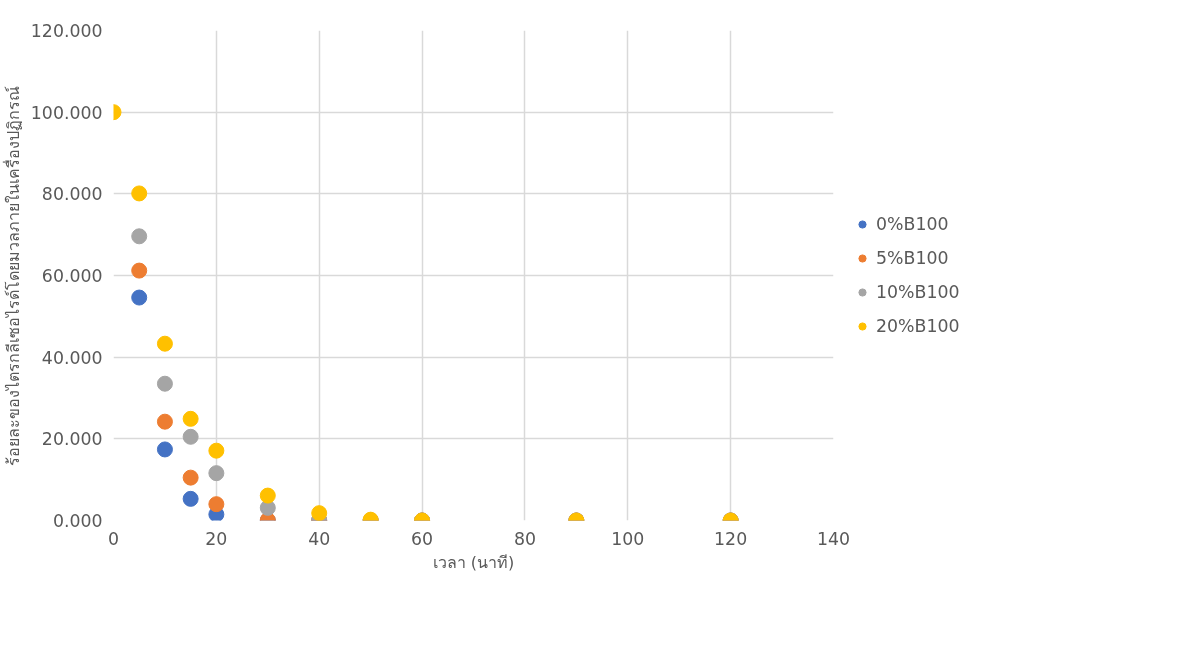 The height and width of the screenshot is (654, 1202). Describe the element at coordinates (912, 258) in the screenshot. I see `legend-label: 5%B100` at that location.